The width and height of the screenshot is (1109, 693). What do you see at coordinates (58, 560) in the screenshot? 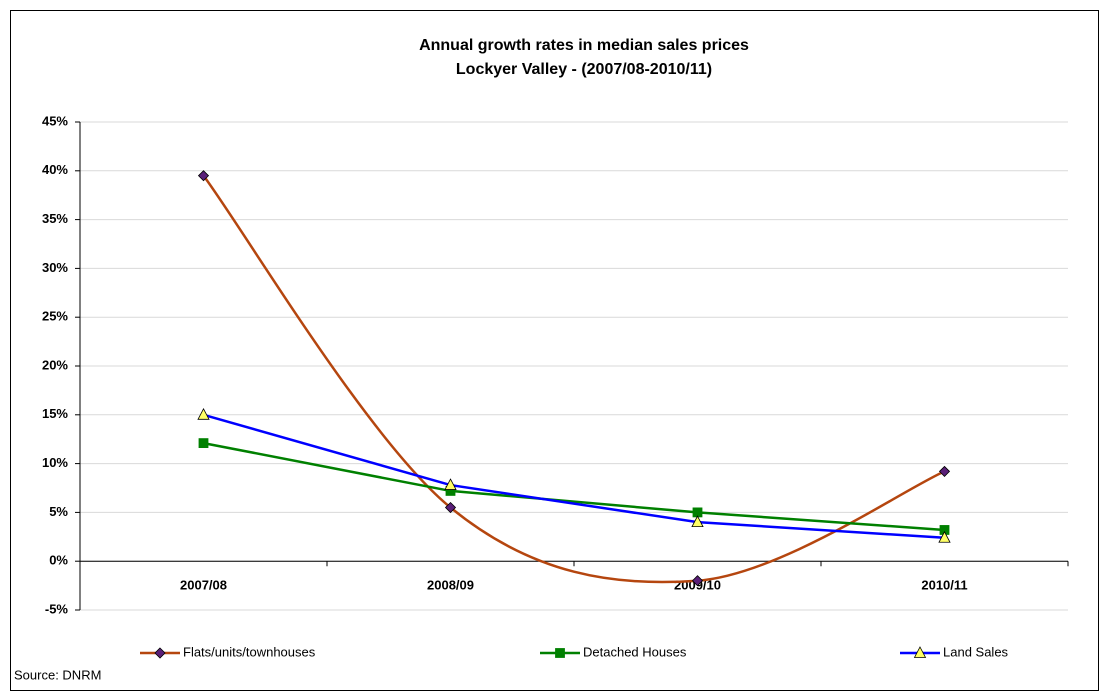
I see `y-tick-label: 0%` at bounding box center [58, 560].